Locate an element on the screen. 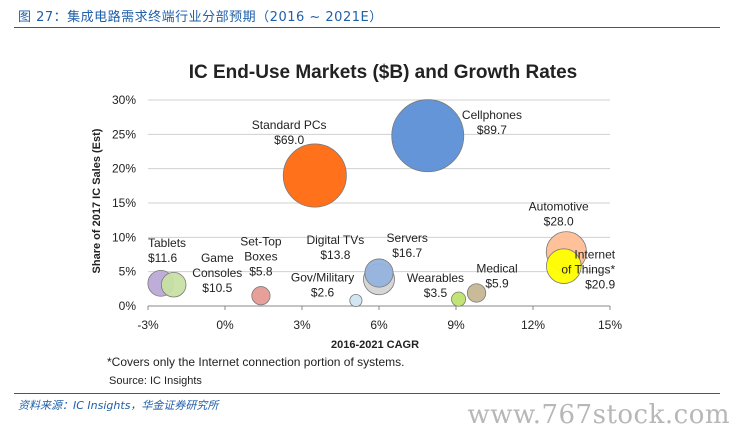 The width and height of the screenshot is (742, 433). x-tick-label: 3% is located at coordinates (302, 325).